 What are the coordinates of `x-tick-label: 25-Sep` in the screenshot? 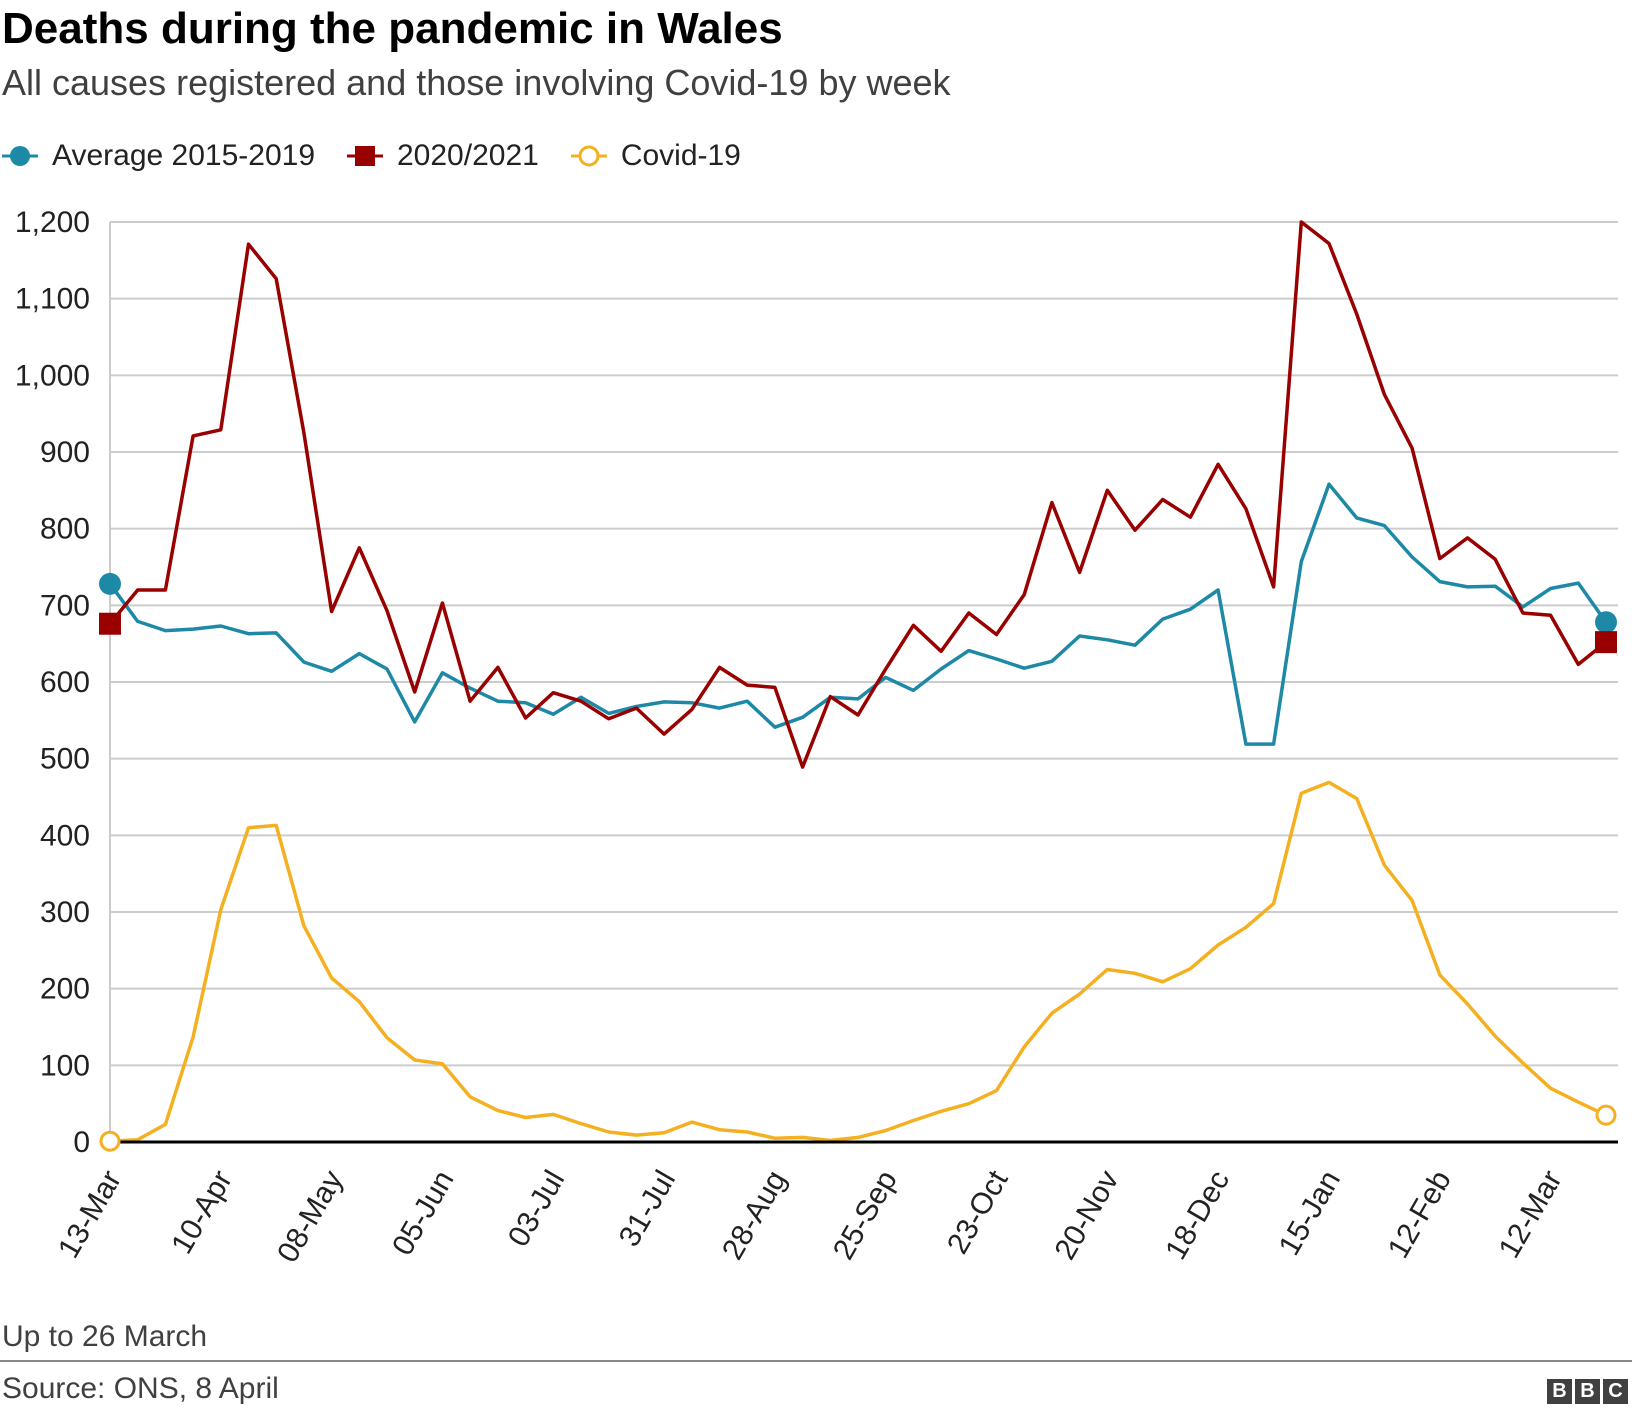 It's located at (865, 1215).